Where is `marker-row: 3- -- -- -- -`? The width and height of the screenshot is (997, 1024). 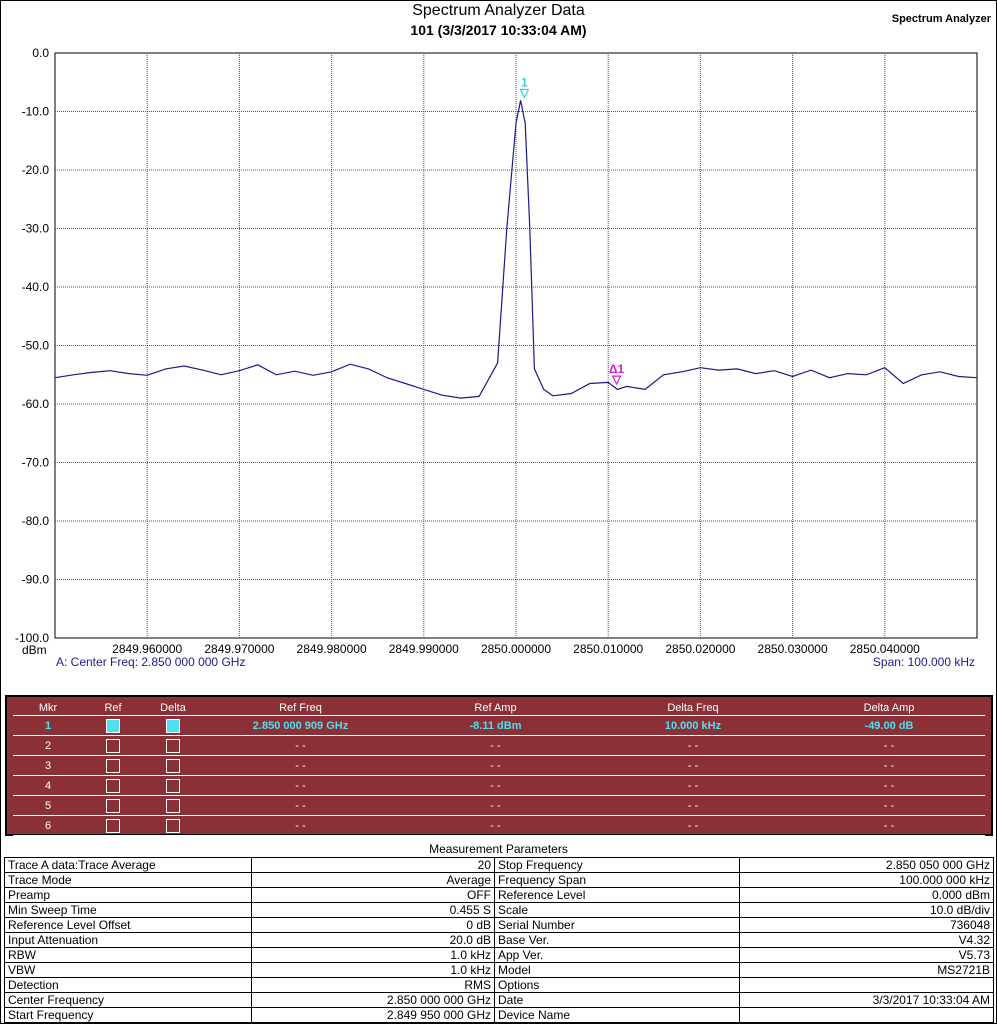 marker-row: 3- -- -- -- - is located at coordinates (499, 765).